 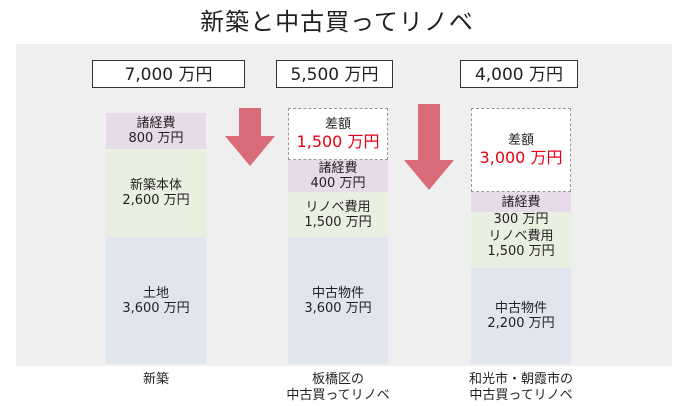 What do you see at coordinates (521, 323) in the screenshot?
I see `used-property-value: 2,200 万円` at bounding box center [521, 323].